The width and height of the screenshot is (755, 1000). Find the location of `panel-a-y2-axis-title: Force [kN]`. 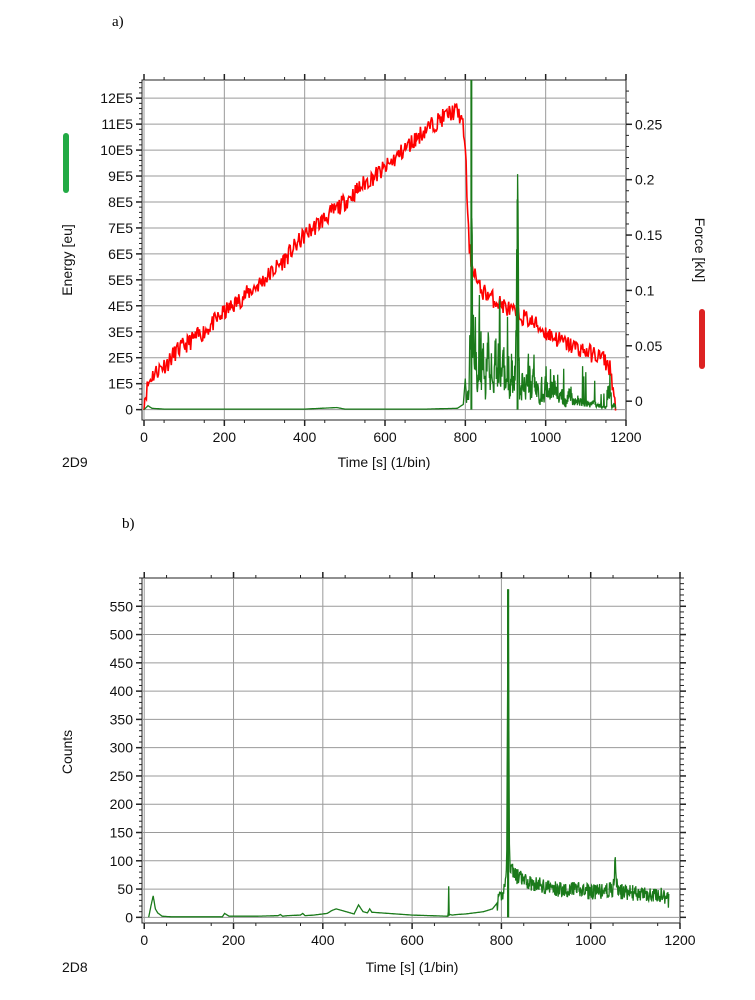

panel-a-y2-axis-title: Force [kN] is located at coordinates (700, 250).